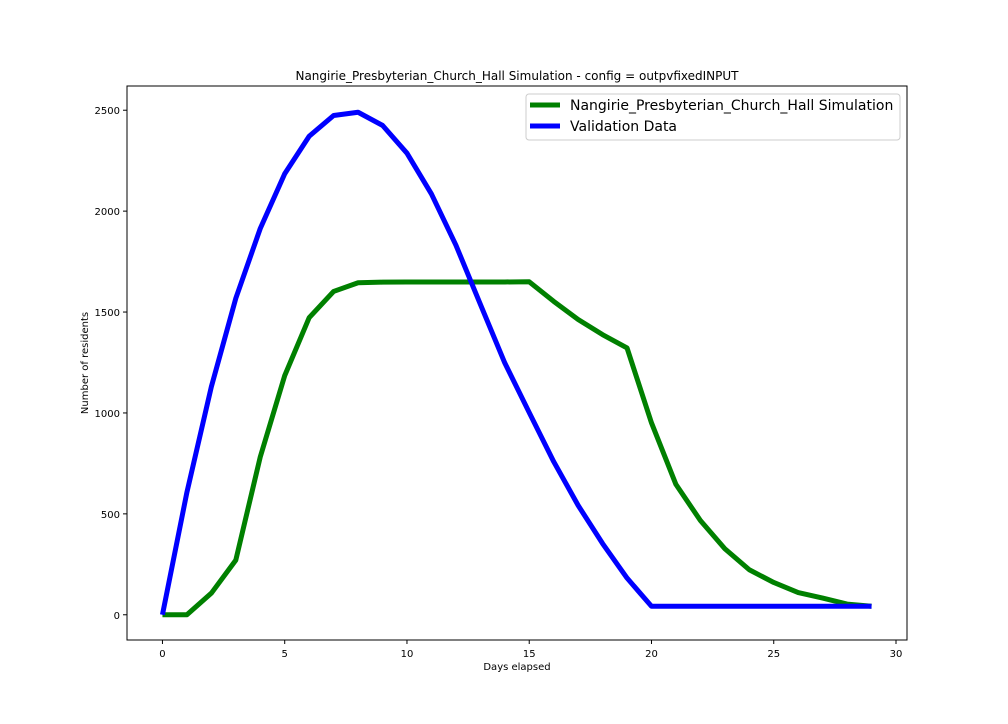 This screenshot has height=724, width=1008. What do you see at coordinates (117, 616) in the screenshot?
I see `y-tick-label: 0` at bounding box center [117, 616].